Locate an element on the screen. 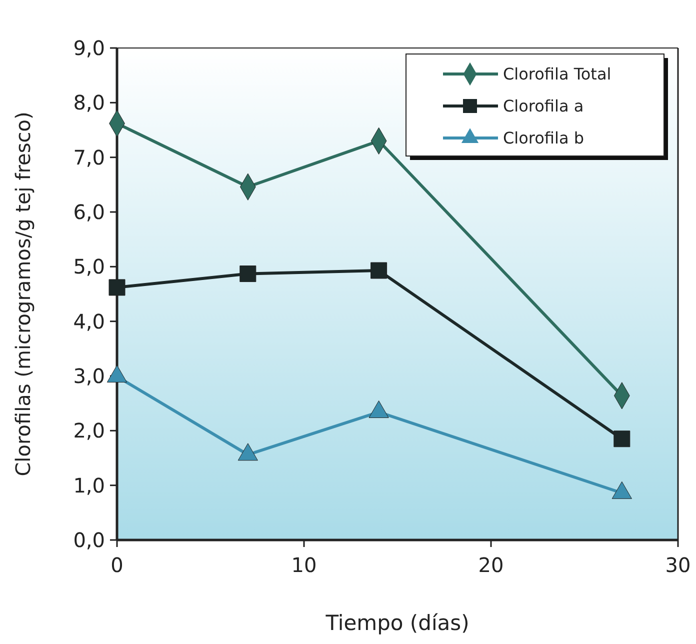 This screenshot has height=644, width=696. y-tick-label: 0,0 is located at coordinates (89, 540).